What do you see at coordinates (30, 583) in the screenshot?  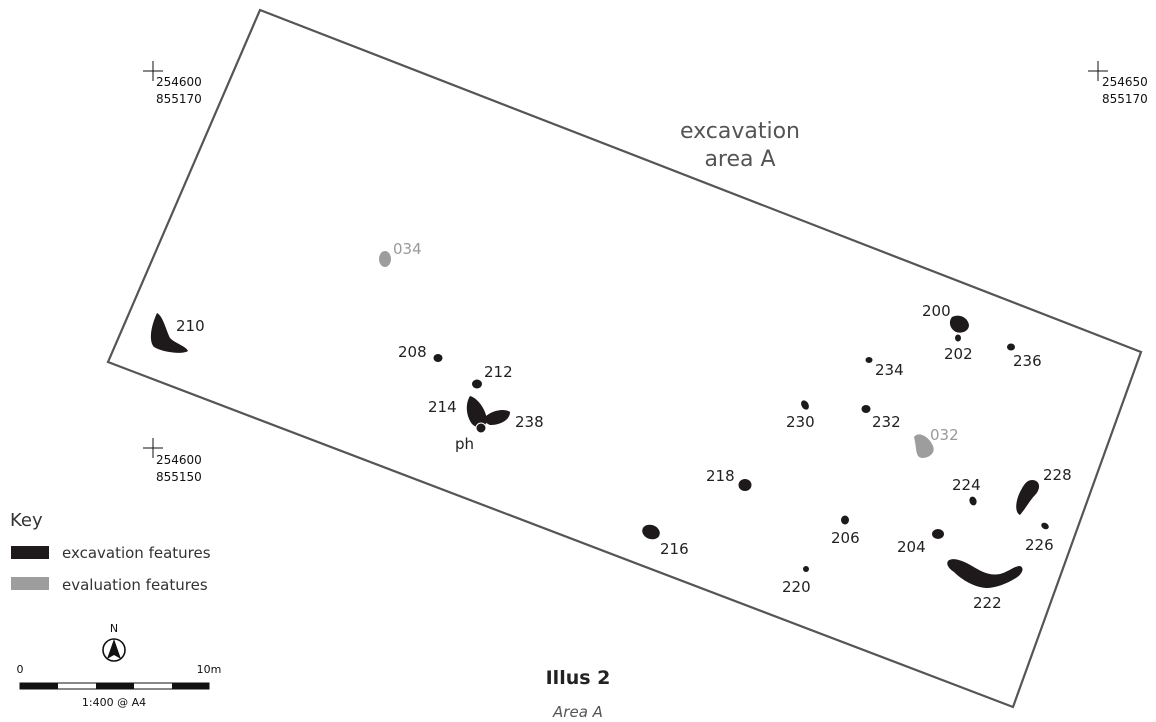 I see `key-swatch-evaluation` at bounding box center [30, 583].